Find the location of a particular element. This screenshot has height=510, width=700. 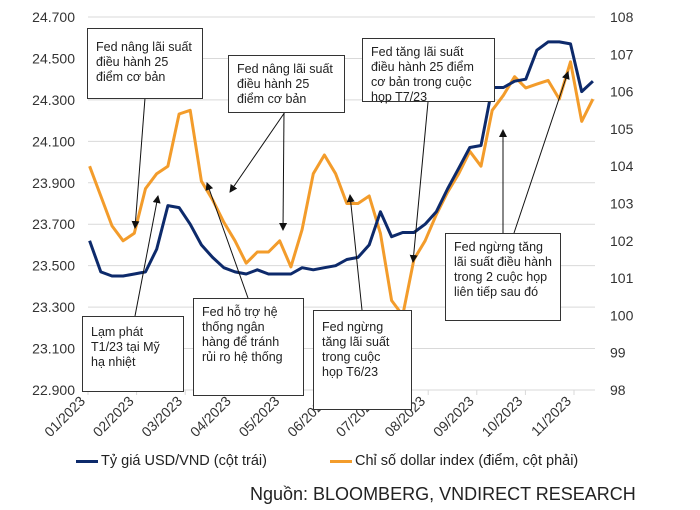

x-axis-tick-label: 01/2023 is located at coordinates (64, 416).